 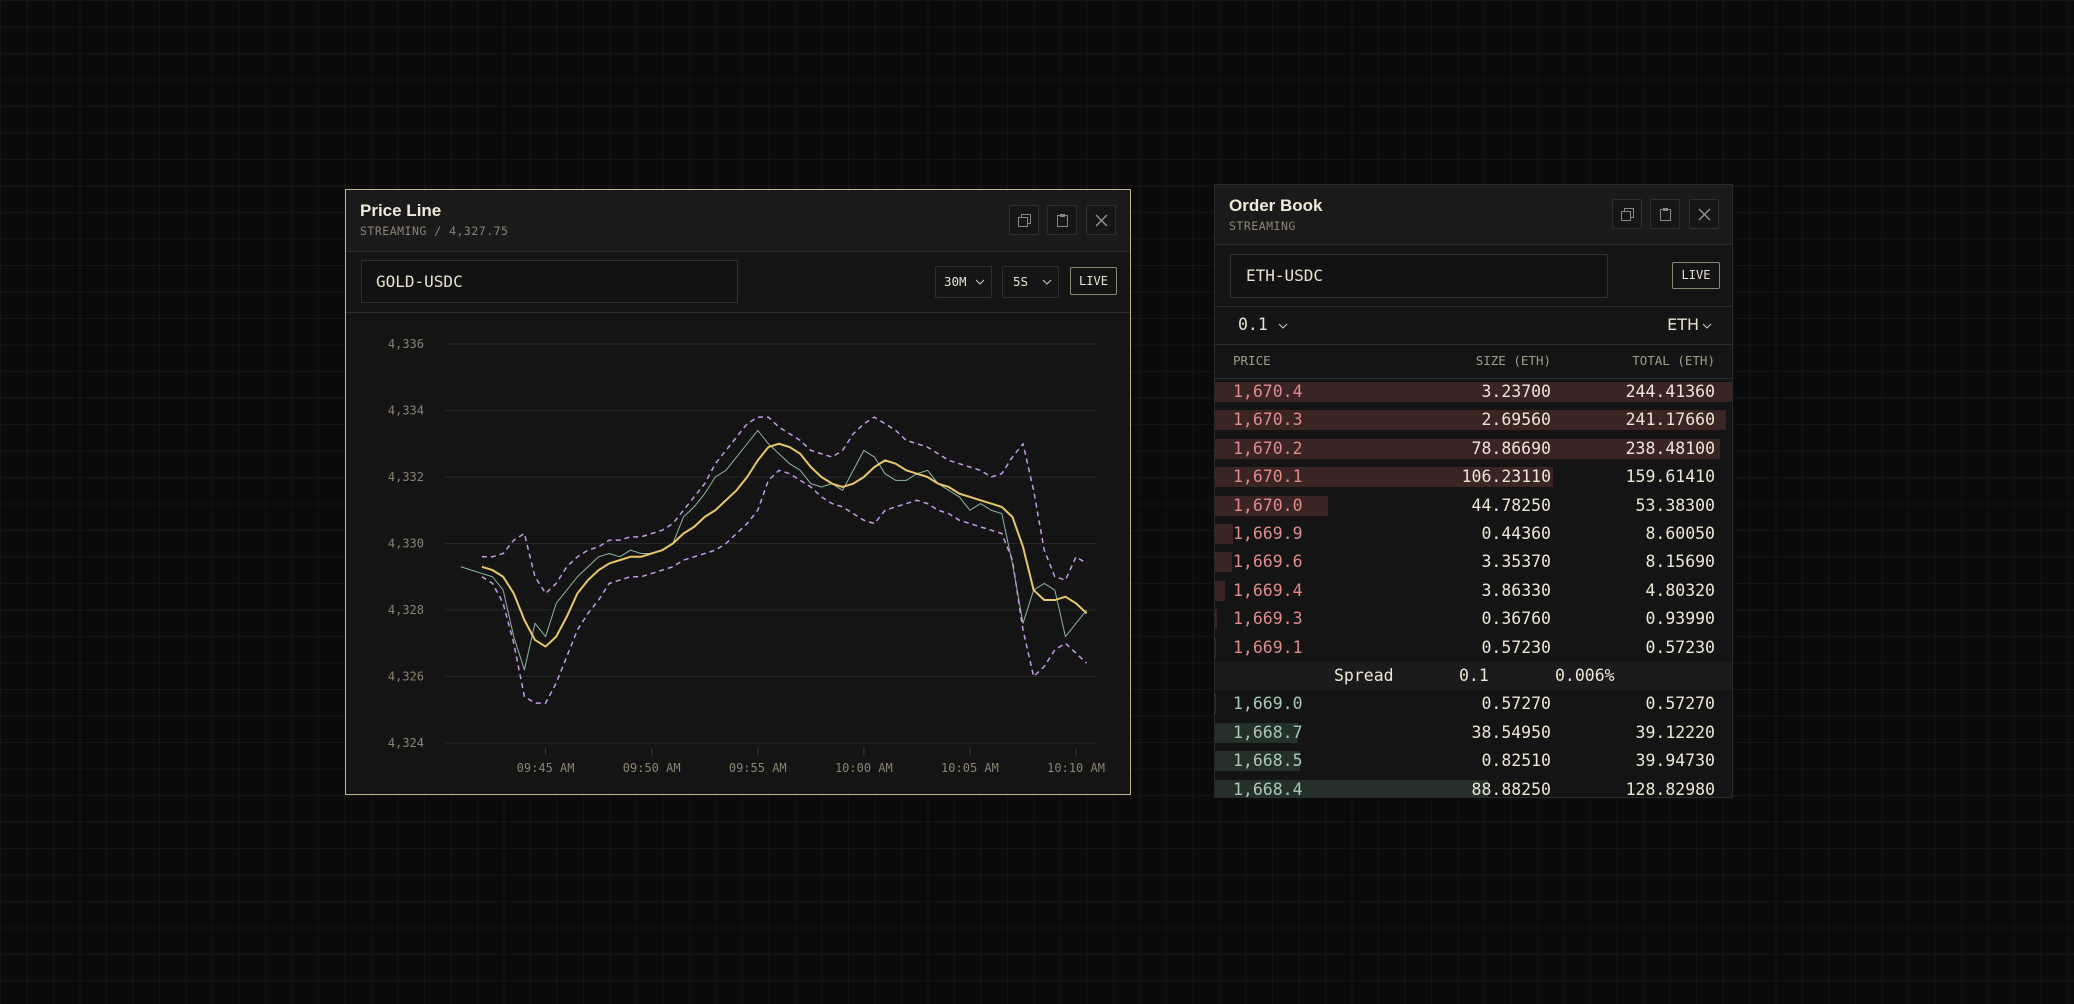 I want to click on size: 2.69560, so click(x=1516, y=420).